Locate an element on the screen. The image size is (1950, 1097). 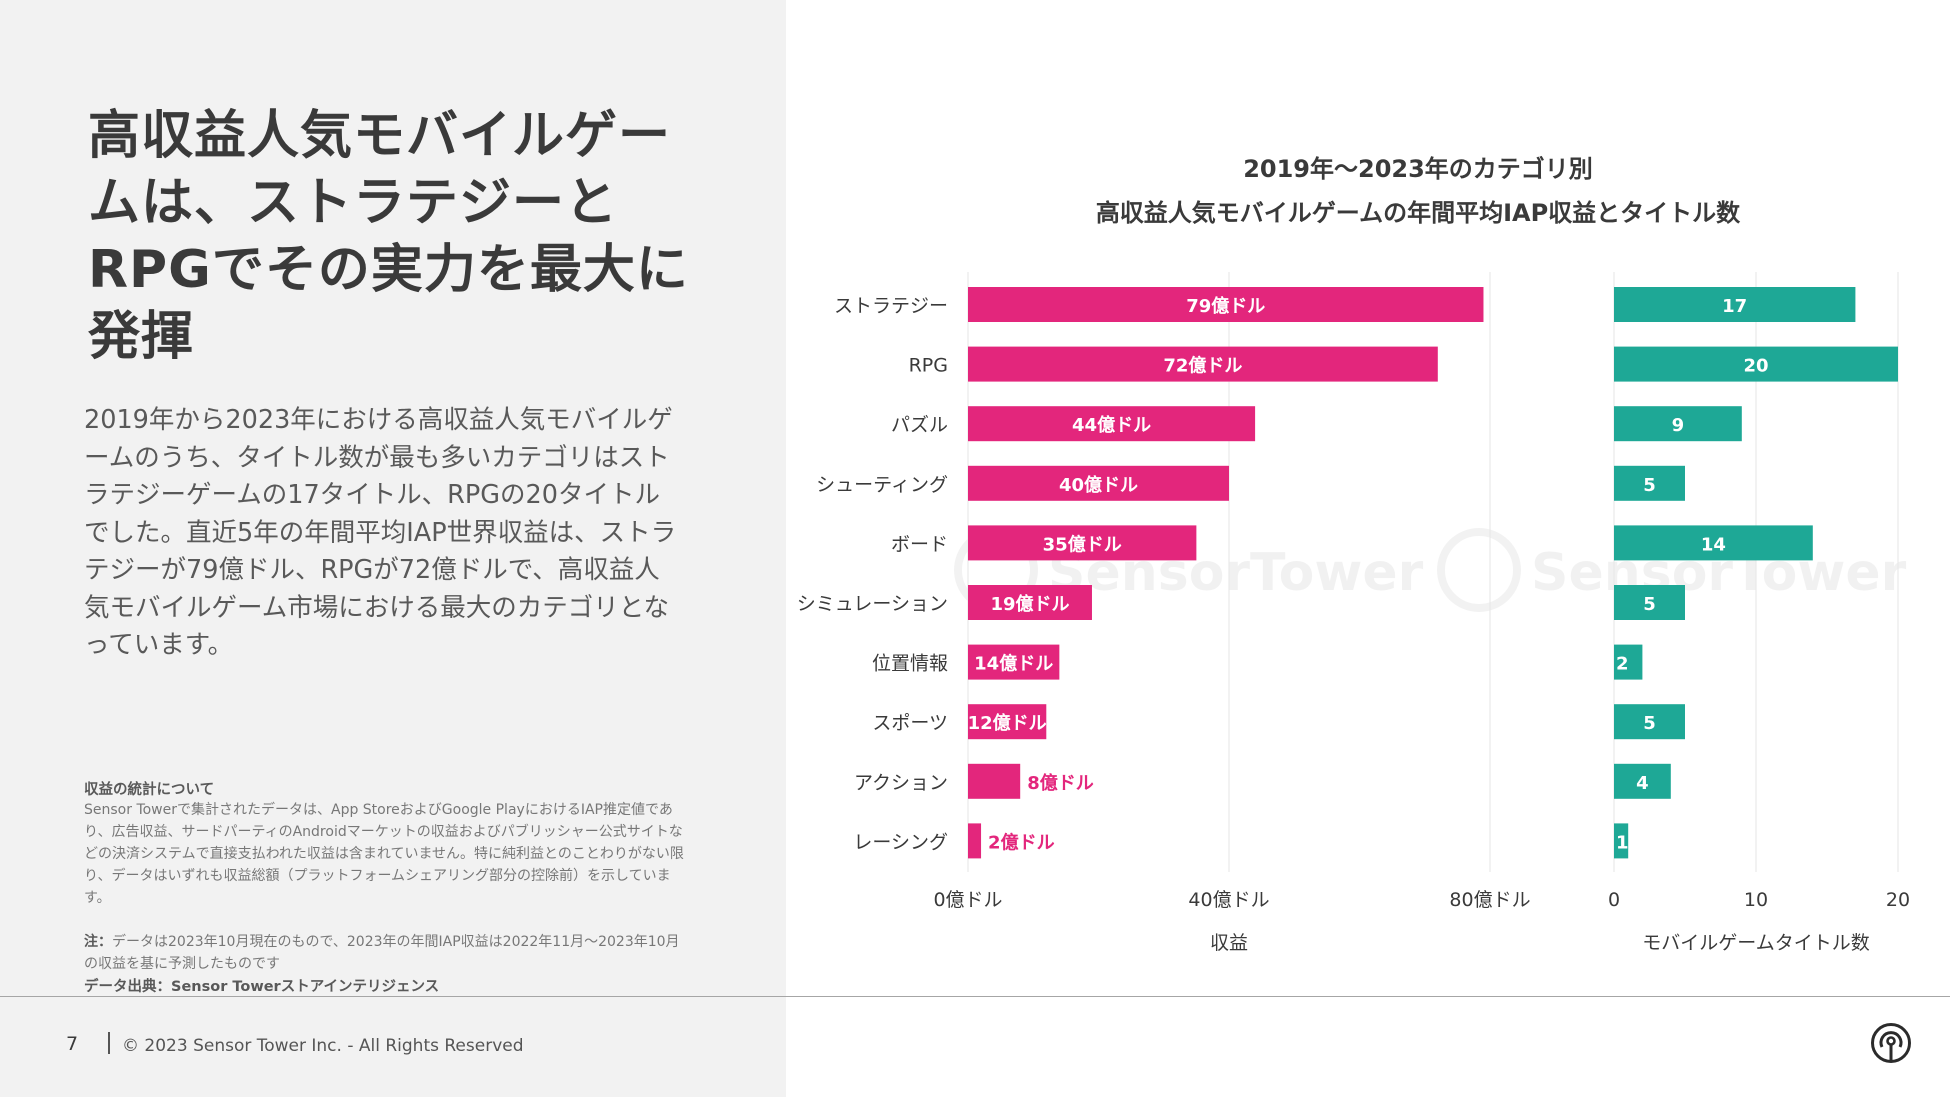
titles-data-label: 4 is located at coordinates (1642, 783).